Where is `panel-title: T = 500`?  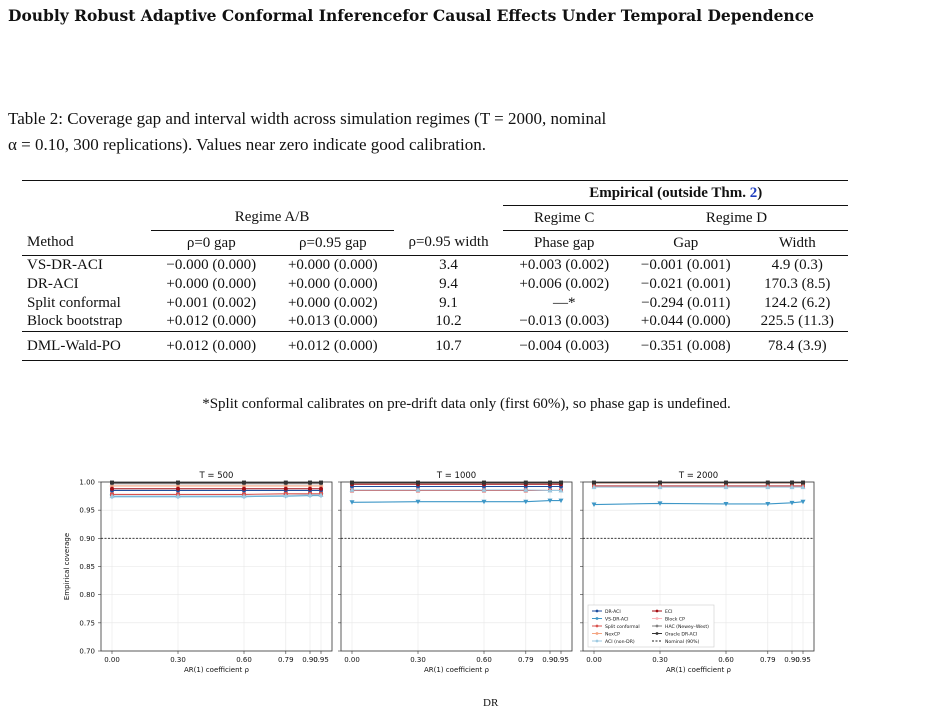 panel-title: T = 500 is located at coordinates (216, 476).